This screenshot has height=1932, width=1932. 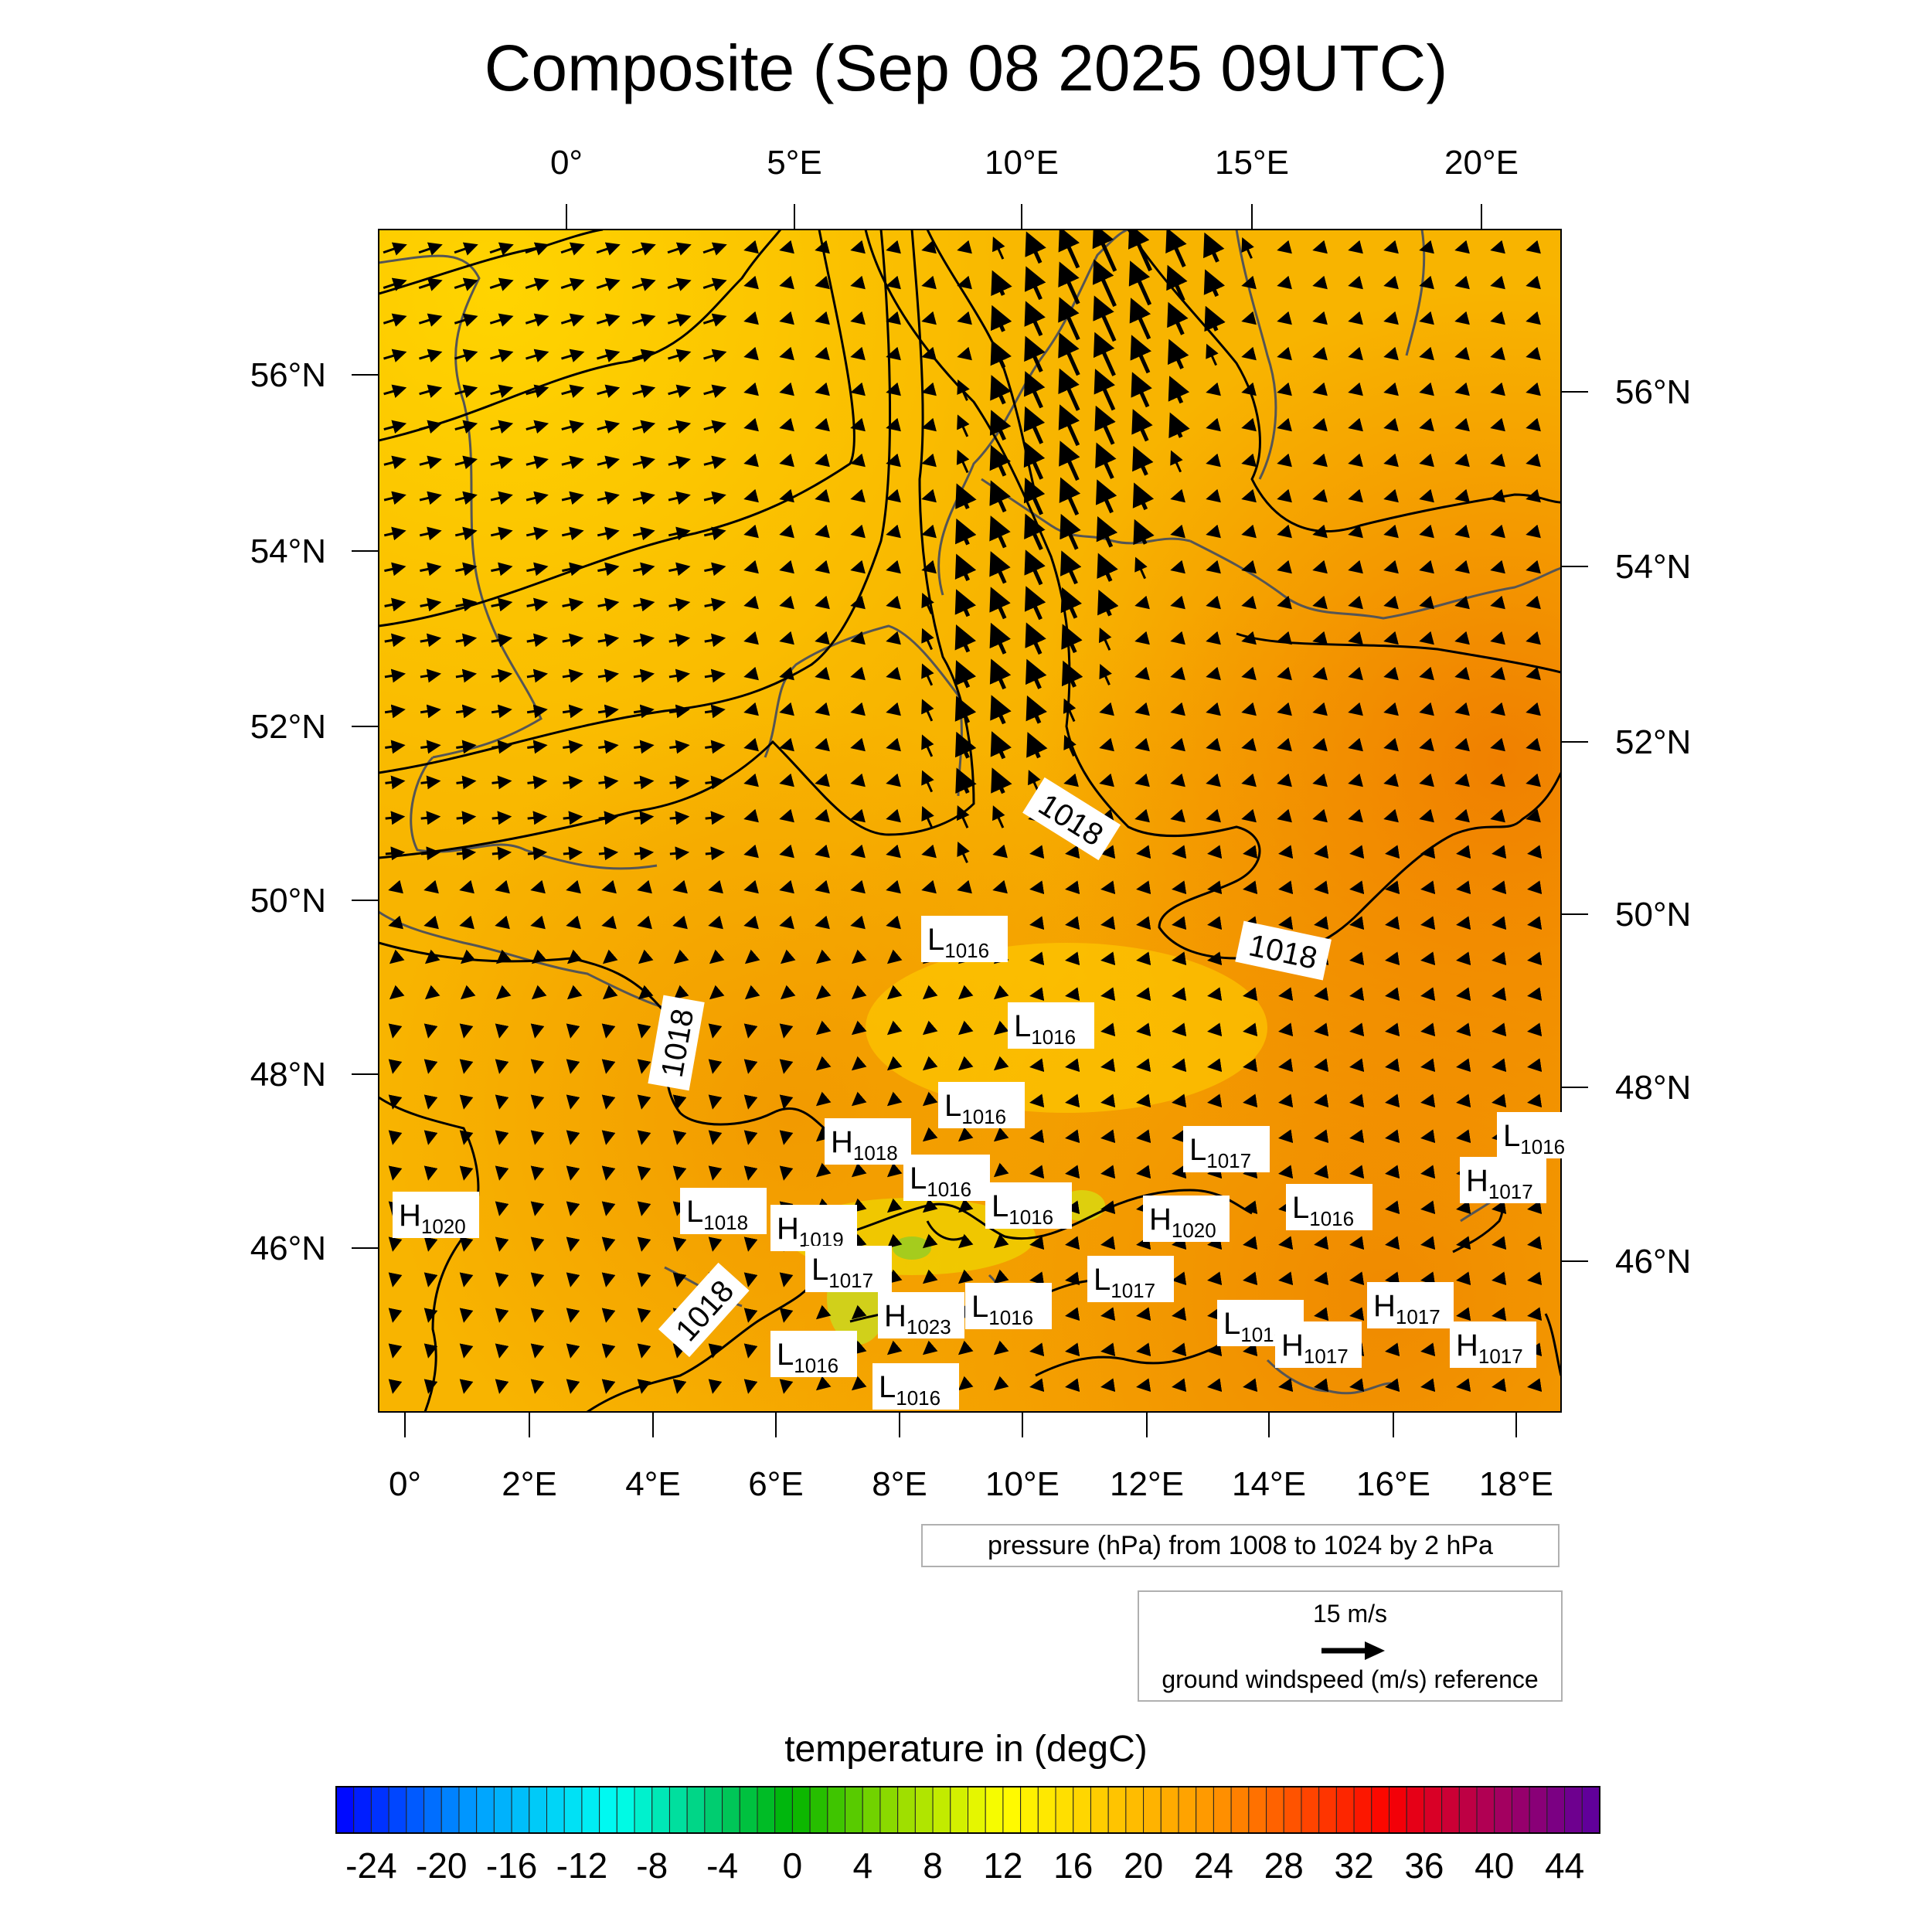 I want to click on colorbar-tick-label: 16, so click(x=1073, y=1866).